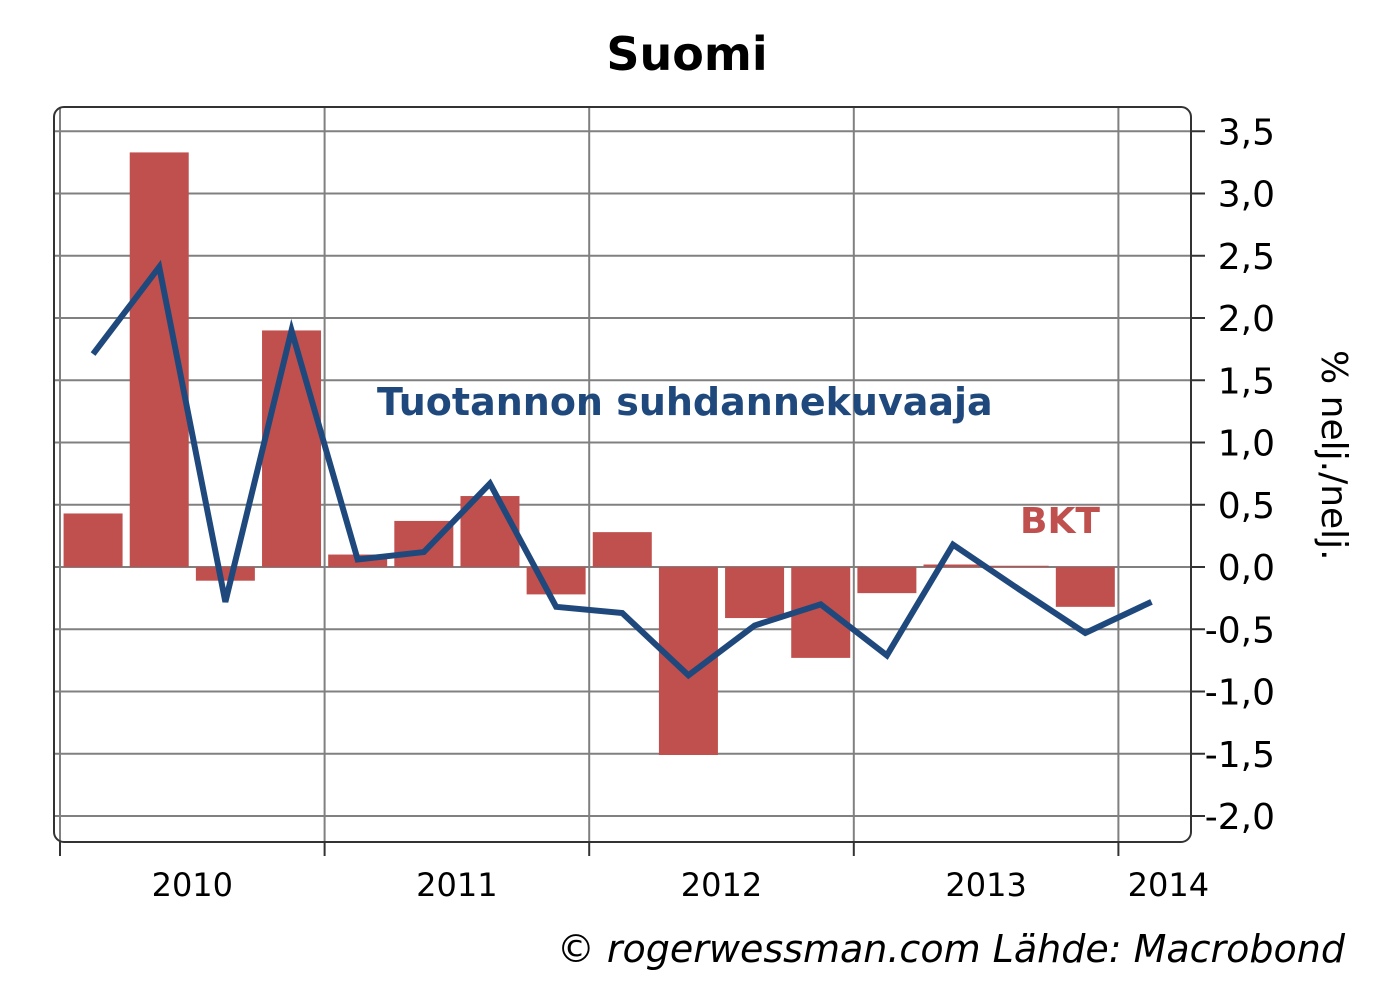  I want to click on y-tick-label: -1,5, so click(1240, 755).